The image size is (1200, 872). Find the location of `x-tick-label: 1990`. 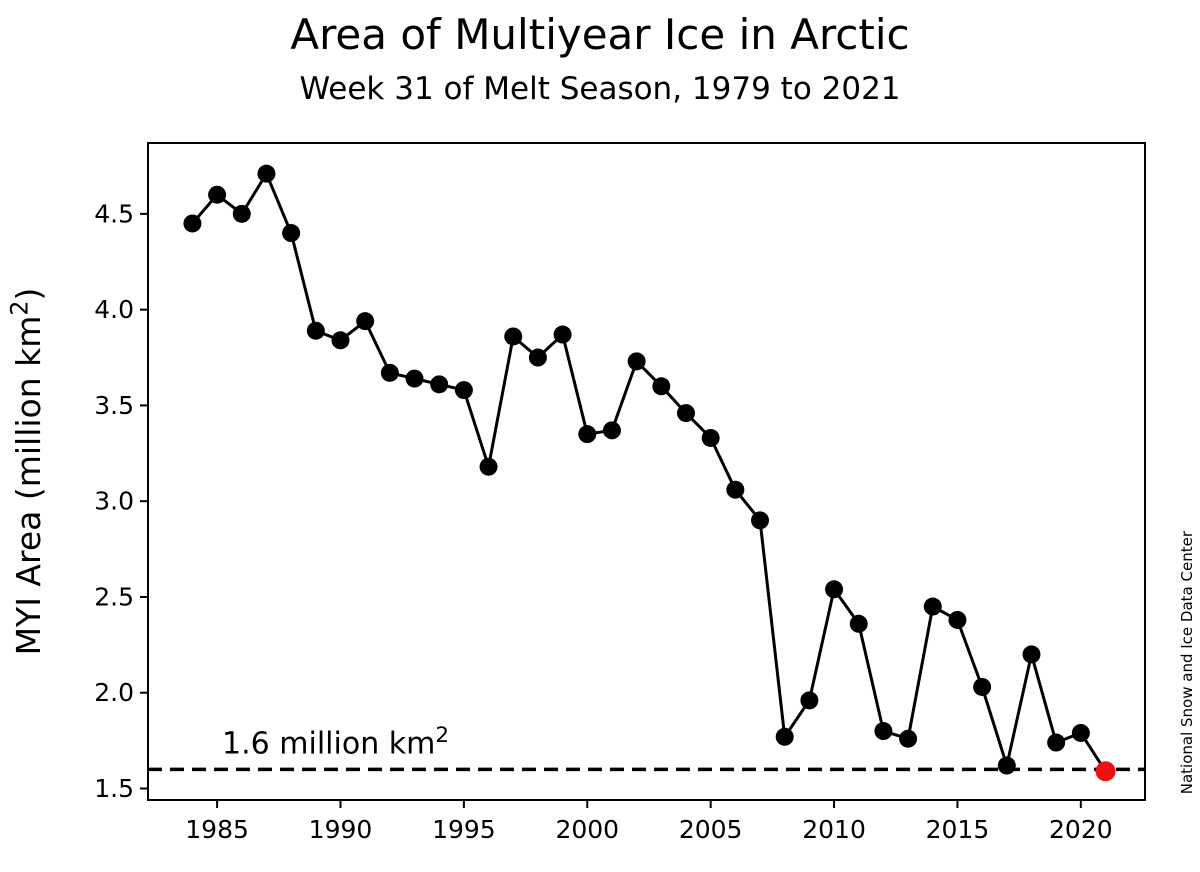

x-tick-label: 1990 is located at coordinates (341, 829).